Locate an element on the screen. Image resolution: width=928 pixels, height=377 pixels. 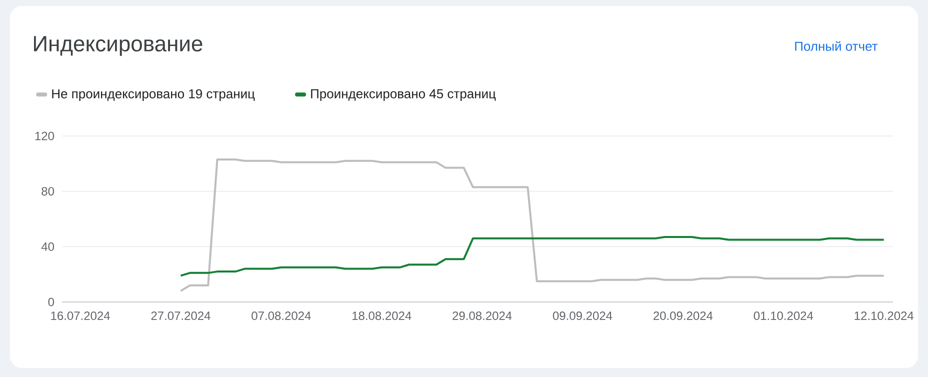
x-tick-label: 09.09.2024 is located at coordinates (582, 316).